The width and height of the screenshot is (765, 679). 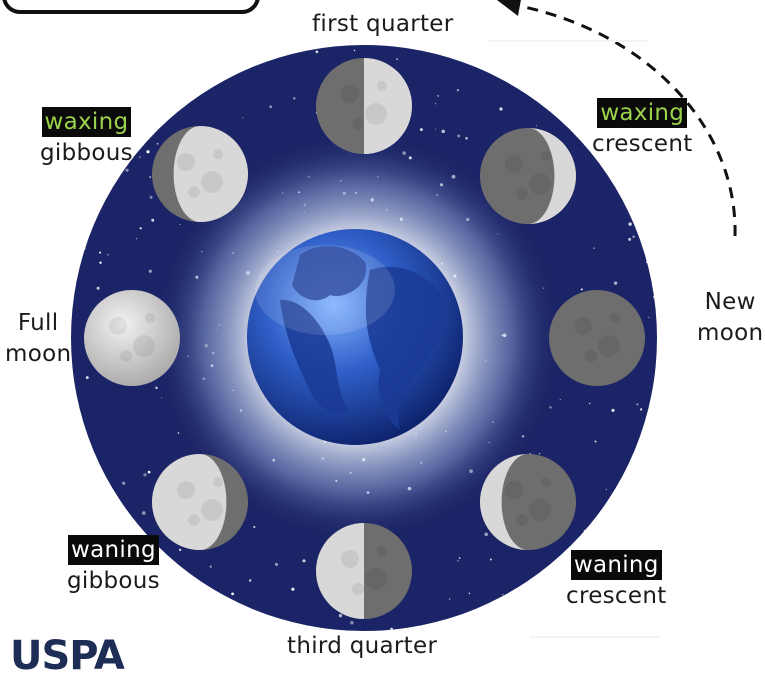 I want to click on label-first-quarter: first quarter, so click(x=383, y=24).